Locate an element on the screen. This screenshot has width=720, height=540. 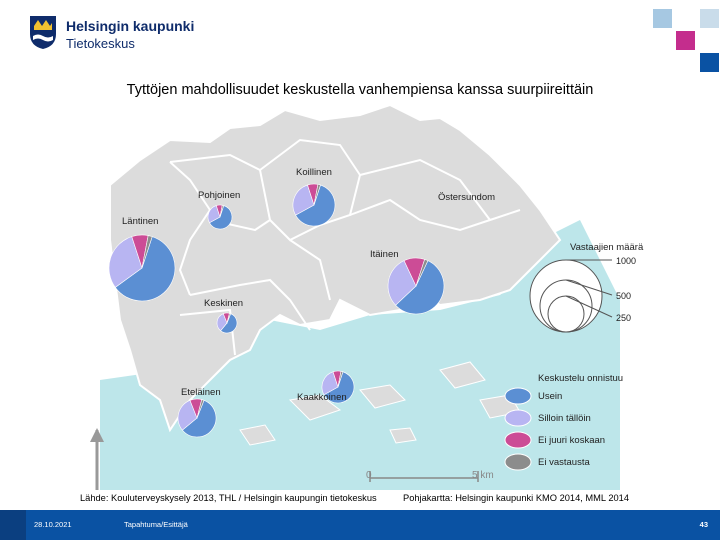
island-group is located at coordinates (380, 403).